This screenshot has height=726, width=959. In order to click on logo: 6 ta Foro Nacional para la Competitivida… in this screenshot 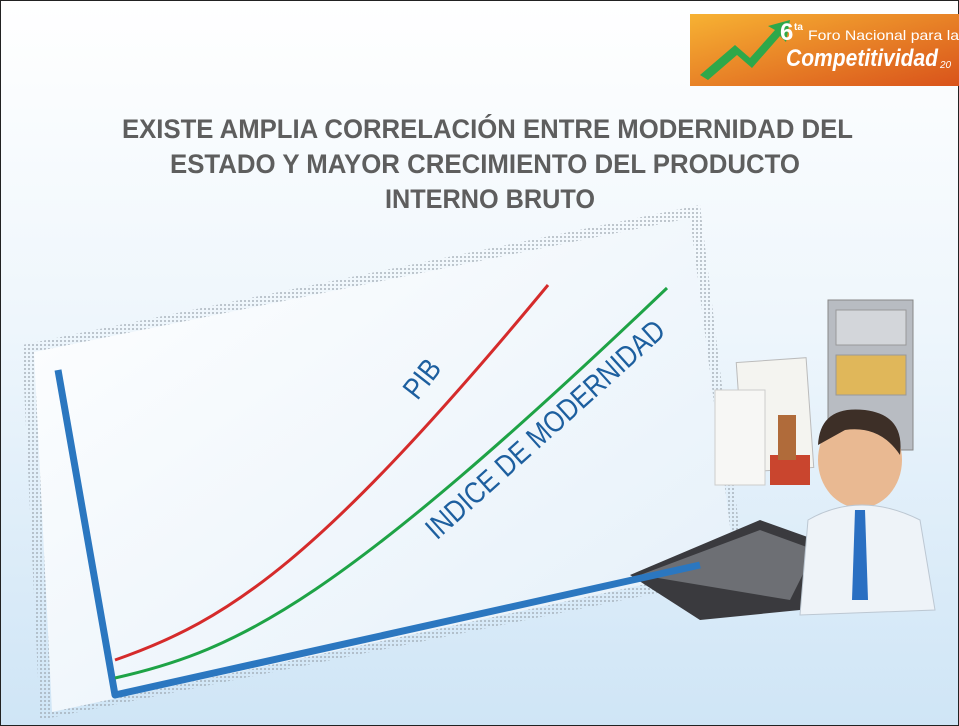, I will do `click(824, 50)`.